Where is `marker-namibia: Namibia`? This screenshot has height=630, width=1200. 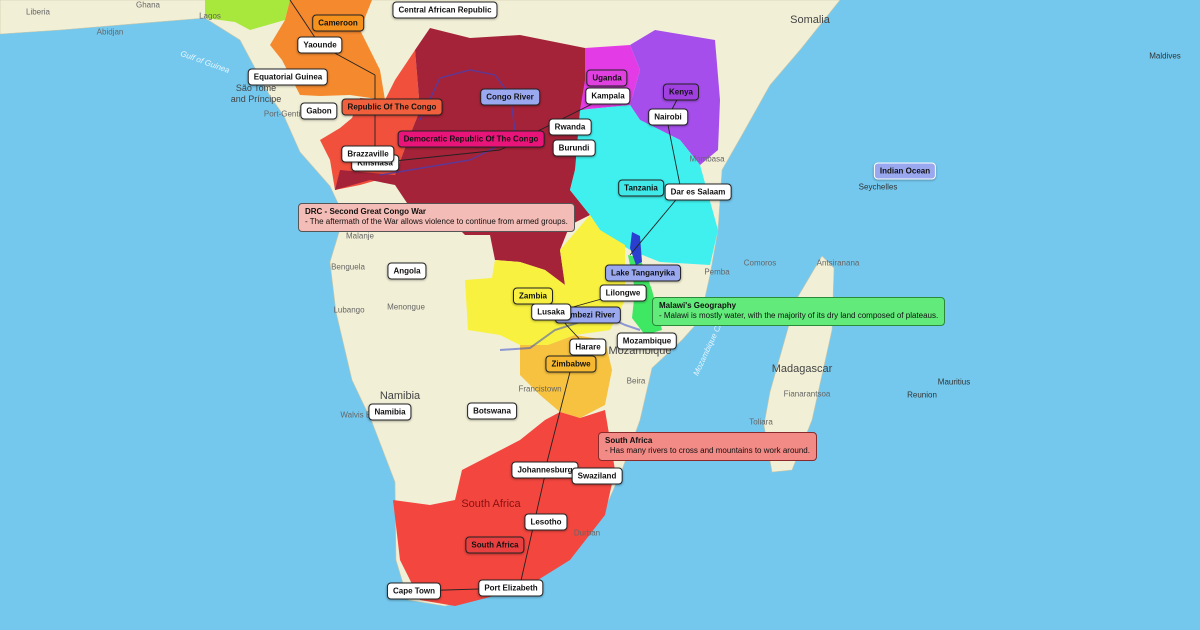
marker-namibia: Namibia is located at coordinates (390, 412).